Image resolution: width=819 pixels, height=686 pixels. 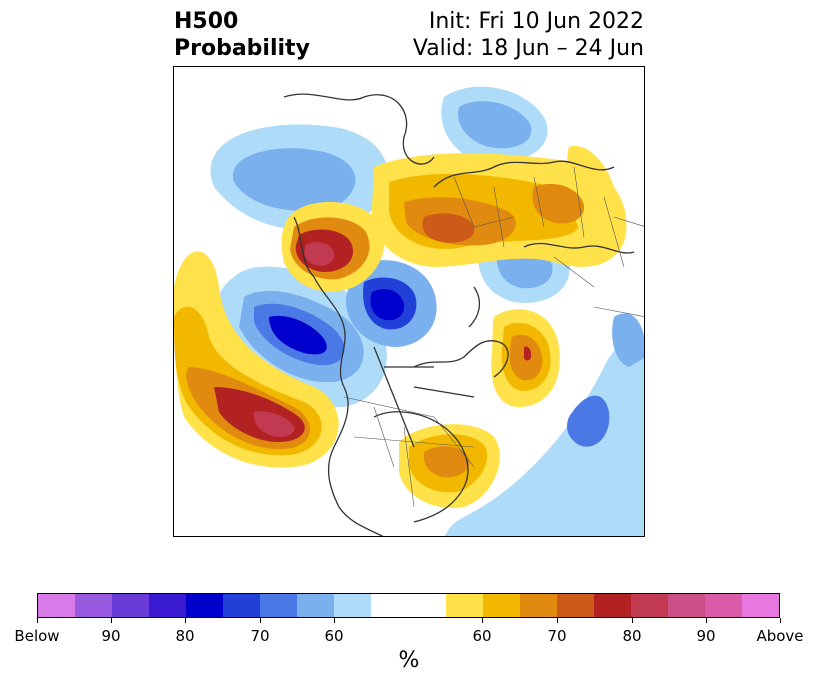 I want to click on colorbar-unit-label: %, so click(x=409, y=660).